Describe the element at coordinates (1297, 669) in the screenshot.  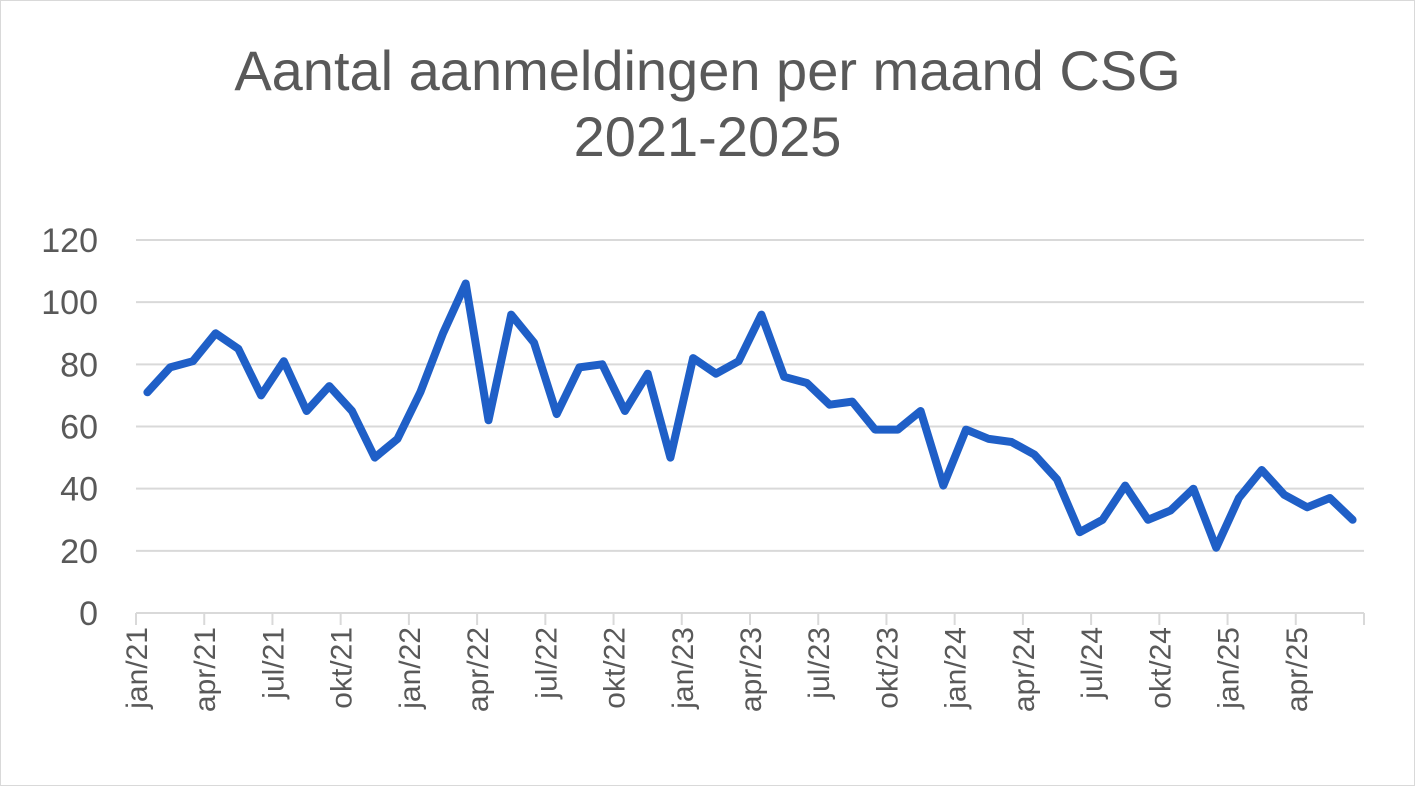
I see `x-tick-label-apr-25: apr/25` at that location.